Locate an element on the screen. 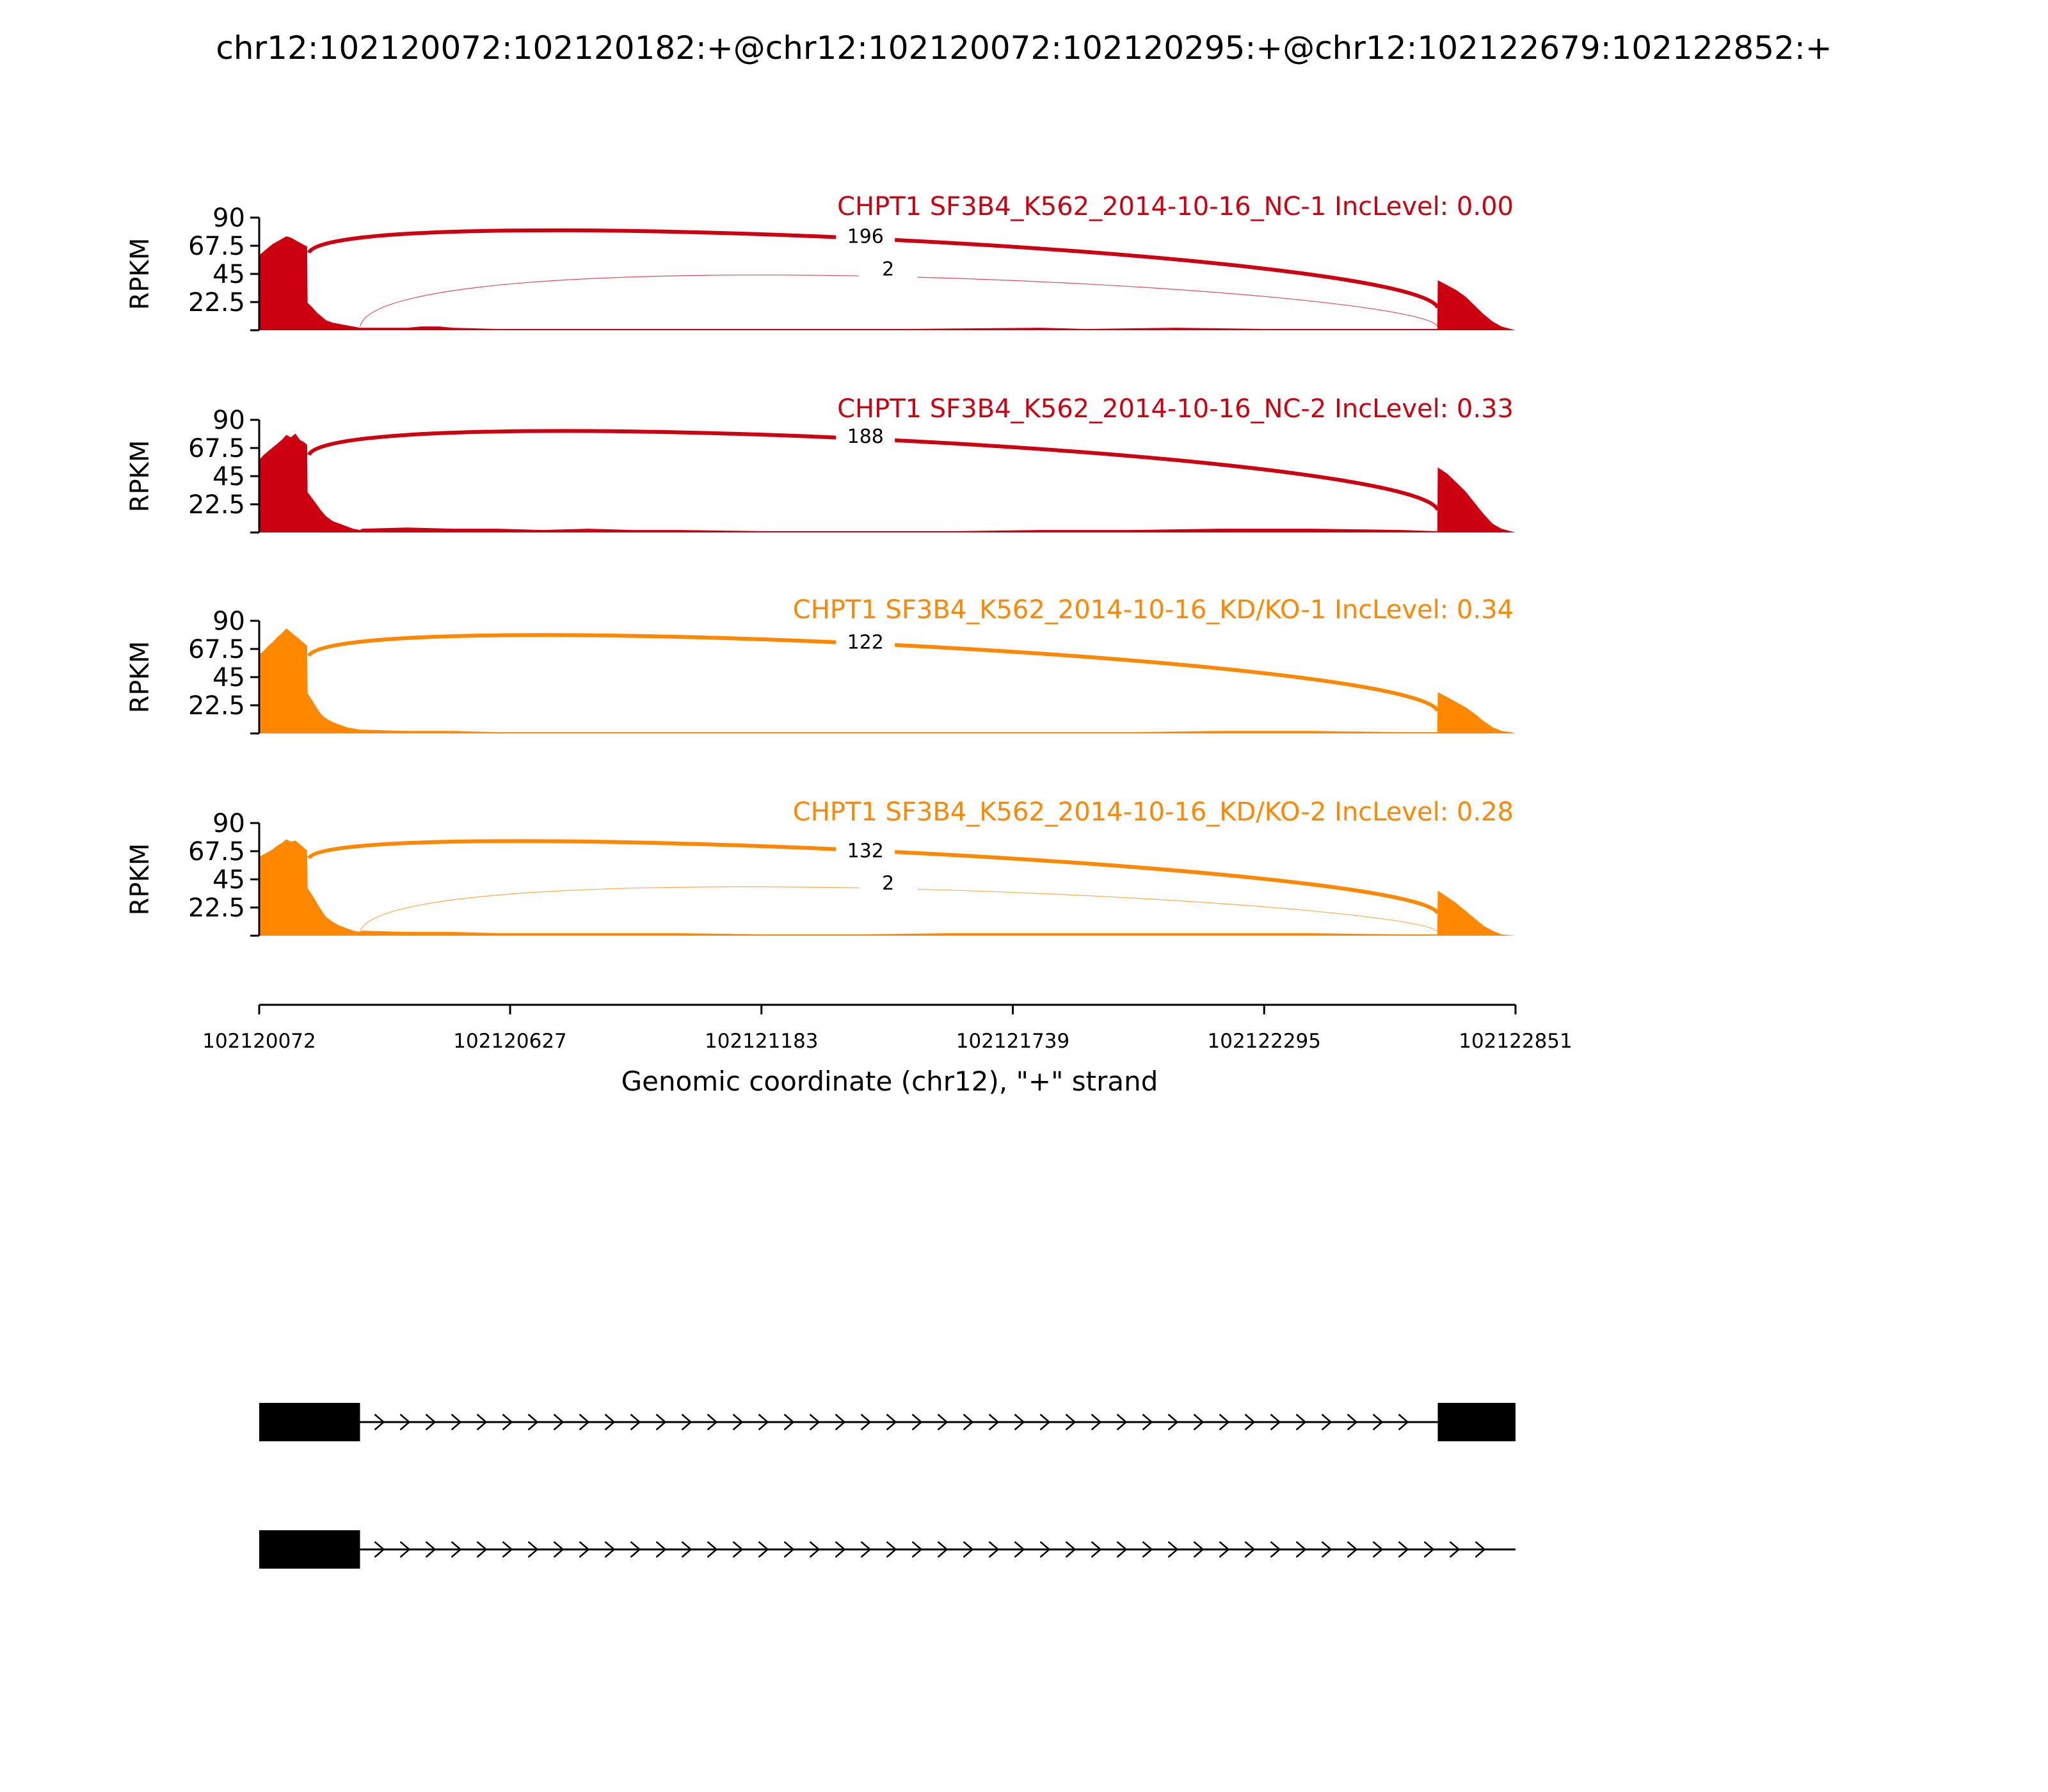  x-tick-label: 102121183 is located at coordinates (762, 1041).